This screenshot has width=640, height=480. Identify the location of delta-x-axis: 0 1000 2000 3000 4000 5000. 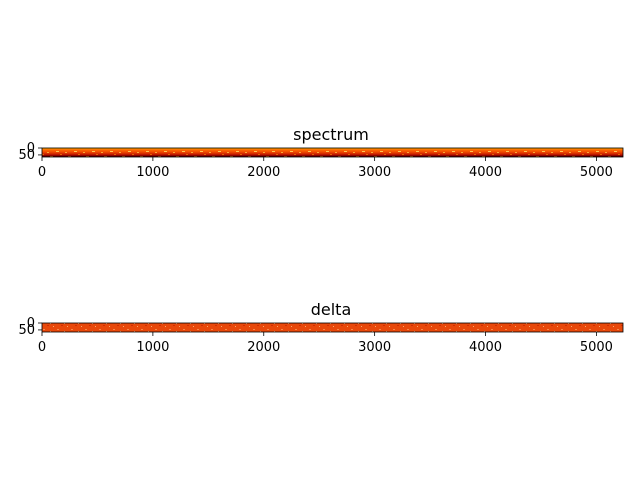
(325, 343).